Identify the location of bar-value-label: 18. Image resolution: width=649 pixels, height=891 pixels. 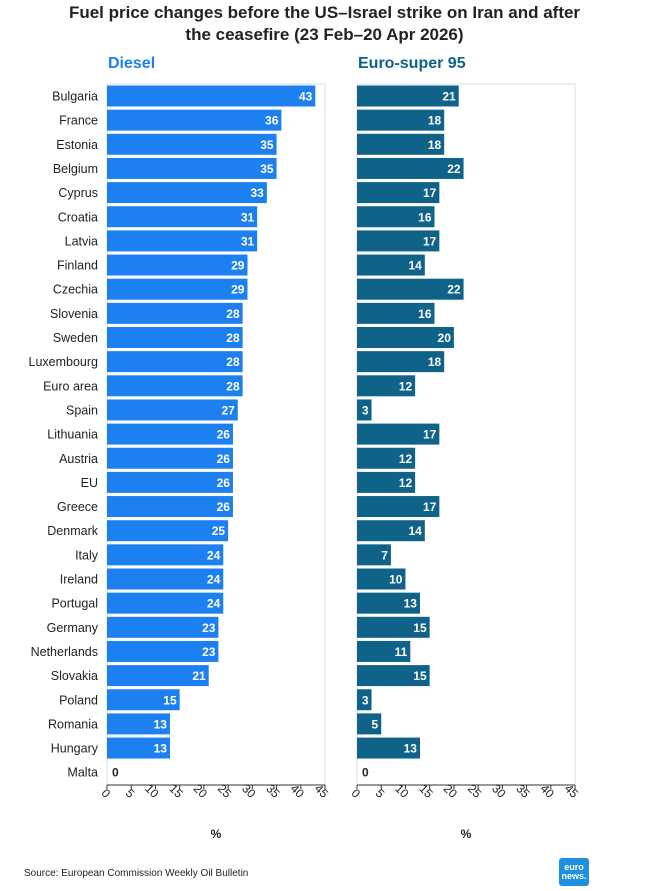
(435, 145).